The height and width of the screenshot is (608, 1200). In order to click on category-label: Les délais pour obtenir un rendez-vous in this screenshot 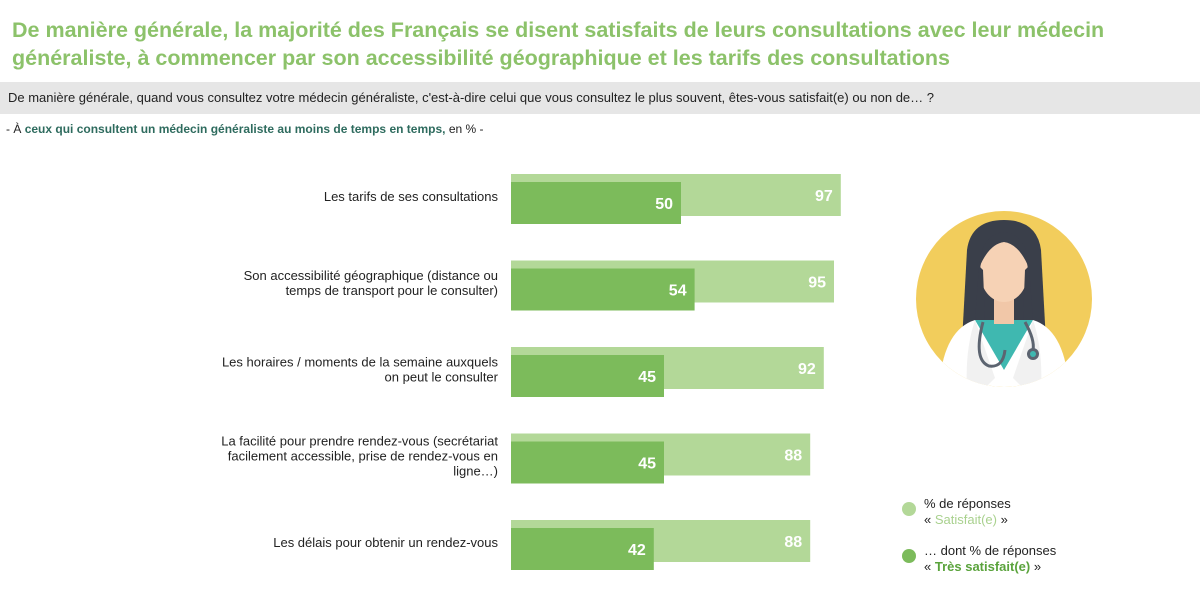, I will do `click(385, 542)`.